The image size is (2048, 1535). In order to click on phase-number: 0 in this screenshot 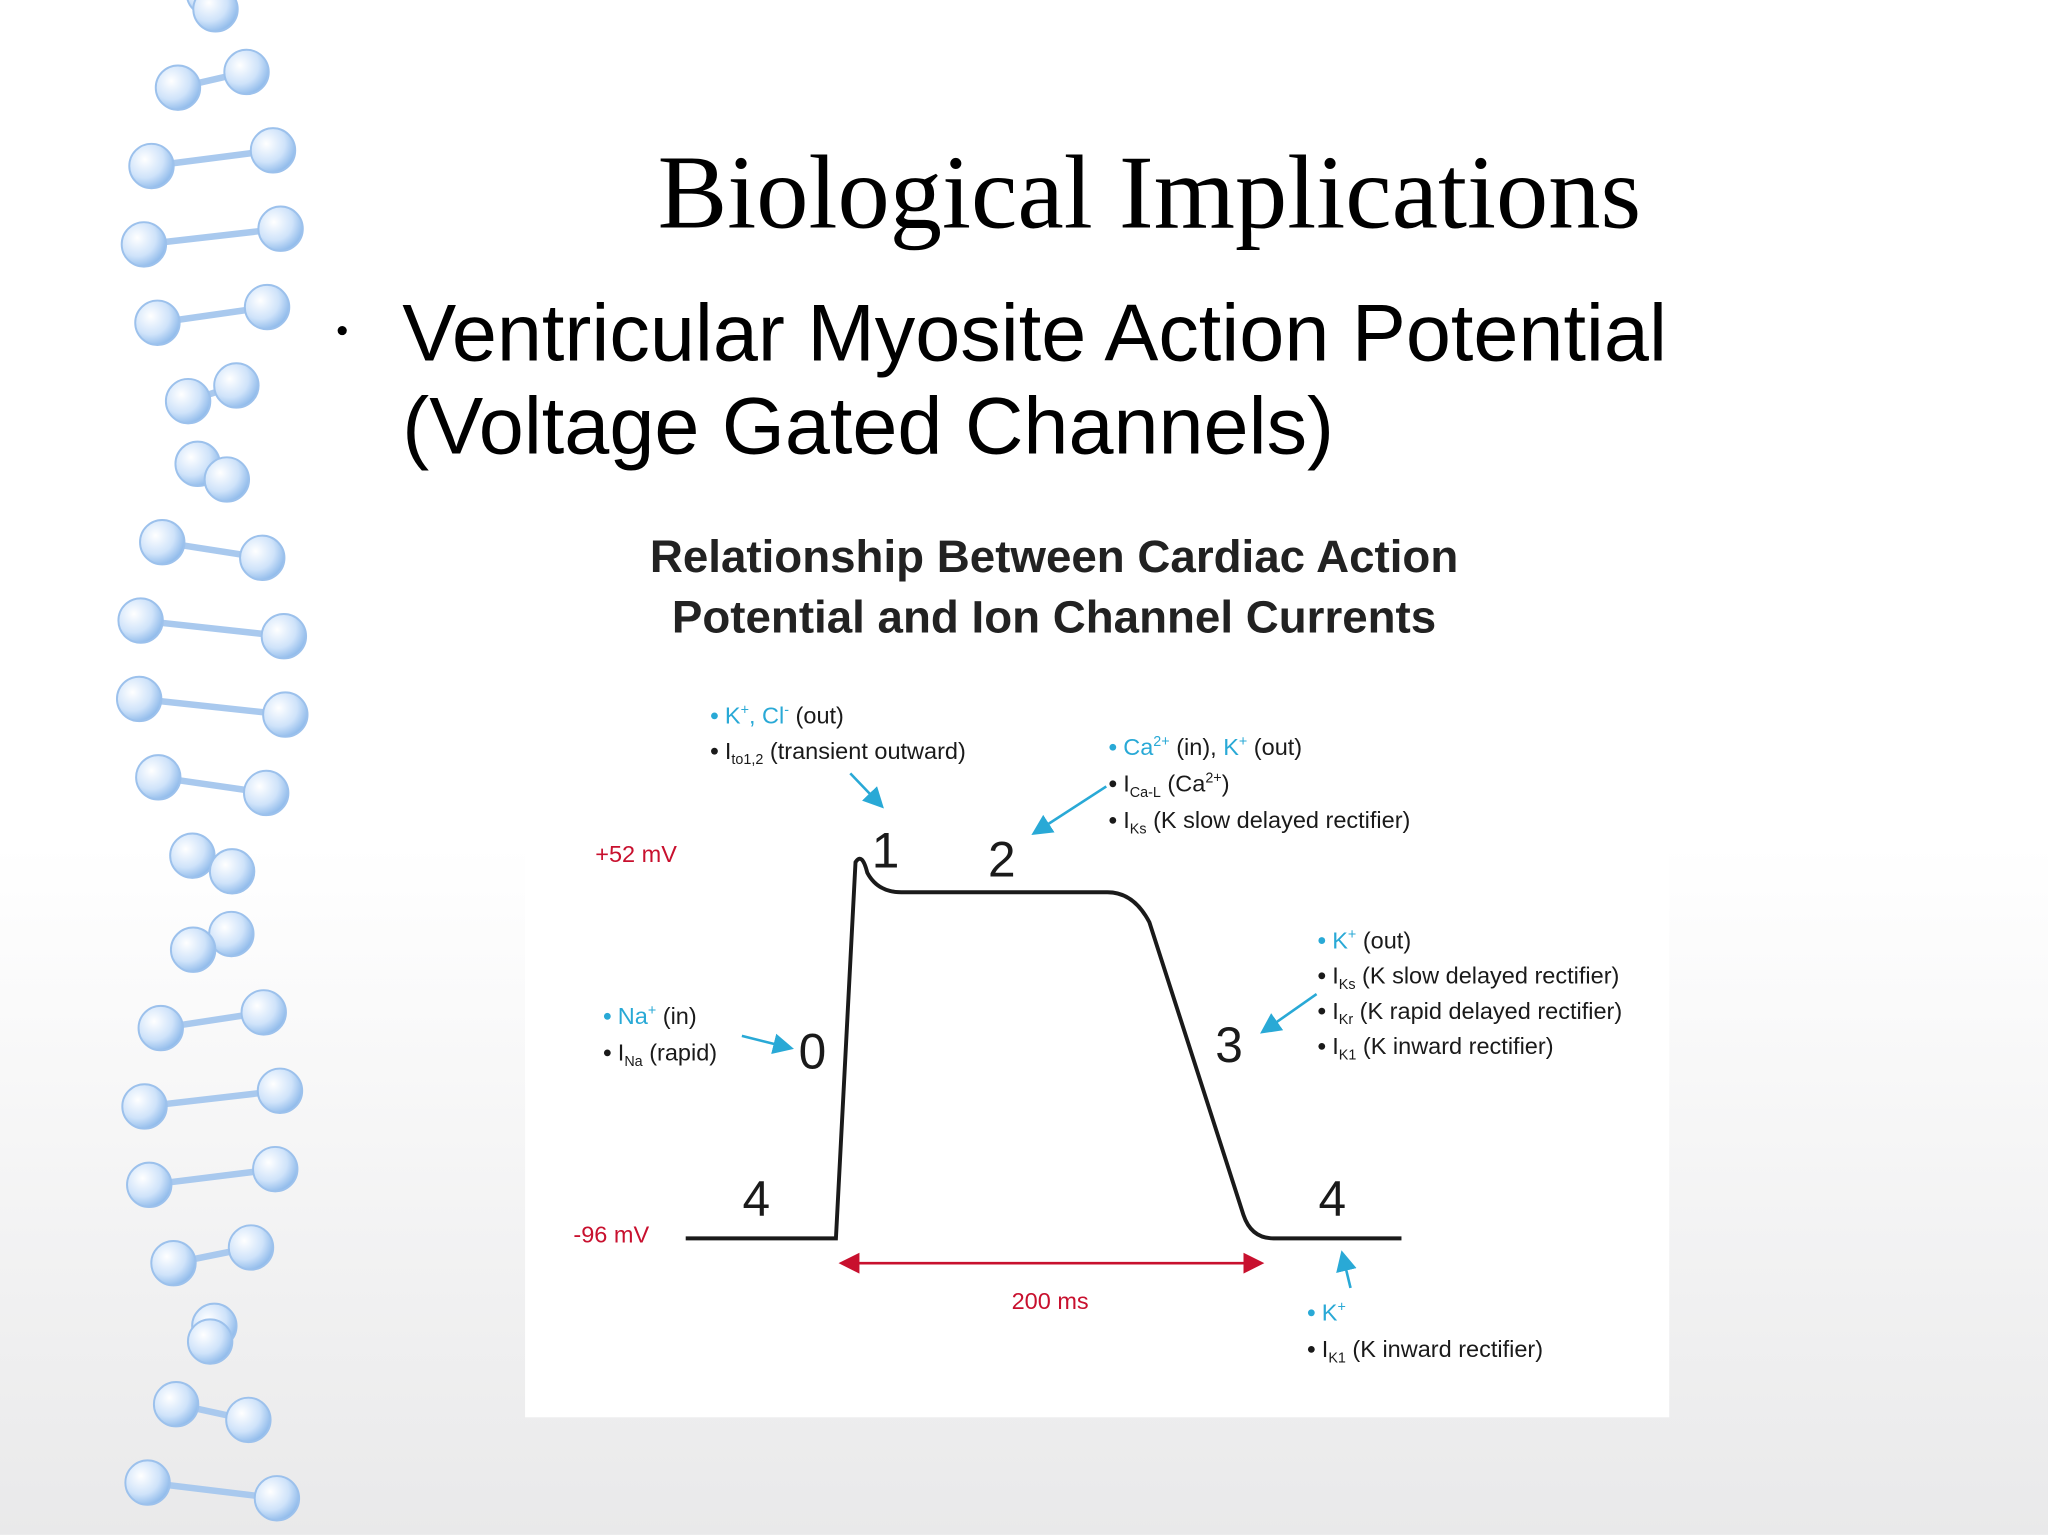, I will do `click(813, 1052)`.